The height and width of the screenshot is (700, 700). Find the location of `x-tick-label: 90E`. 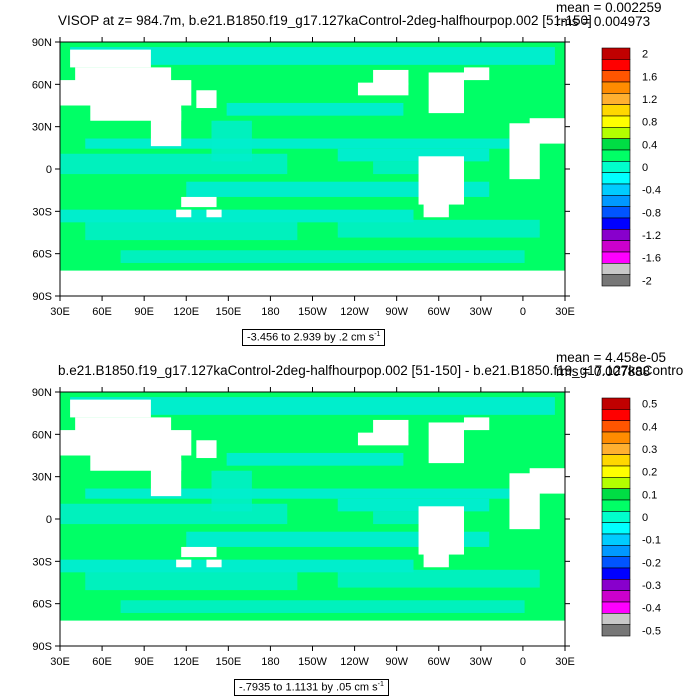

x-tick-label: 90E is located at coordinates (144, 312).